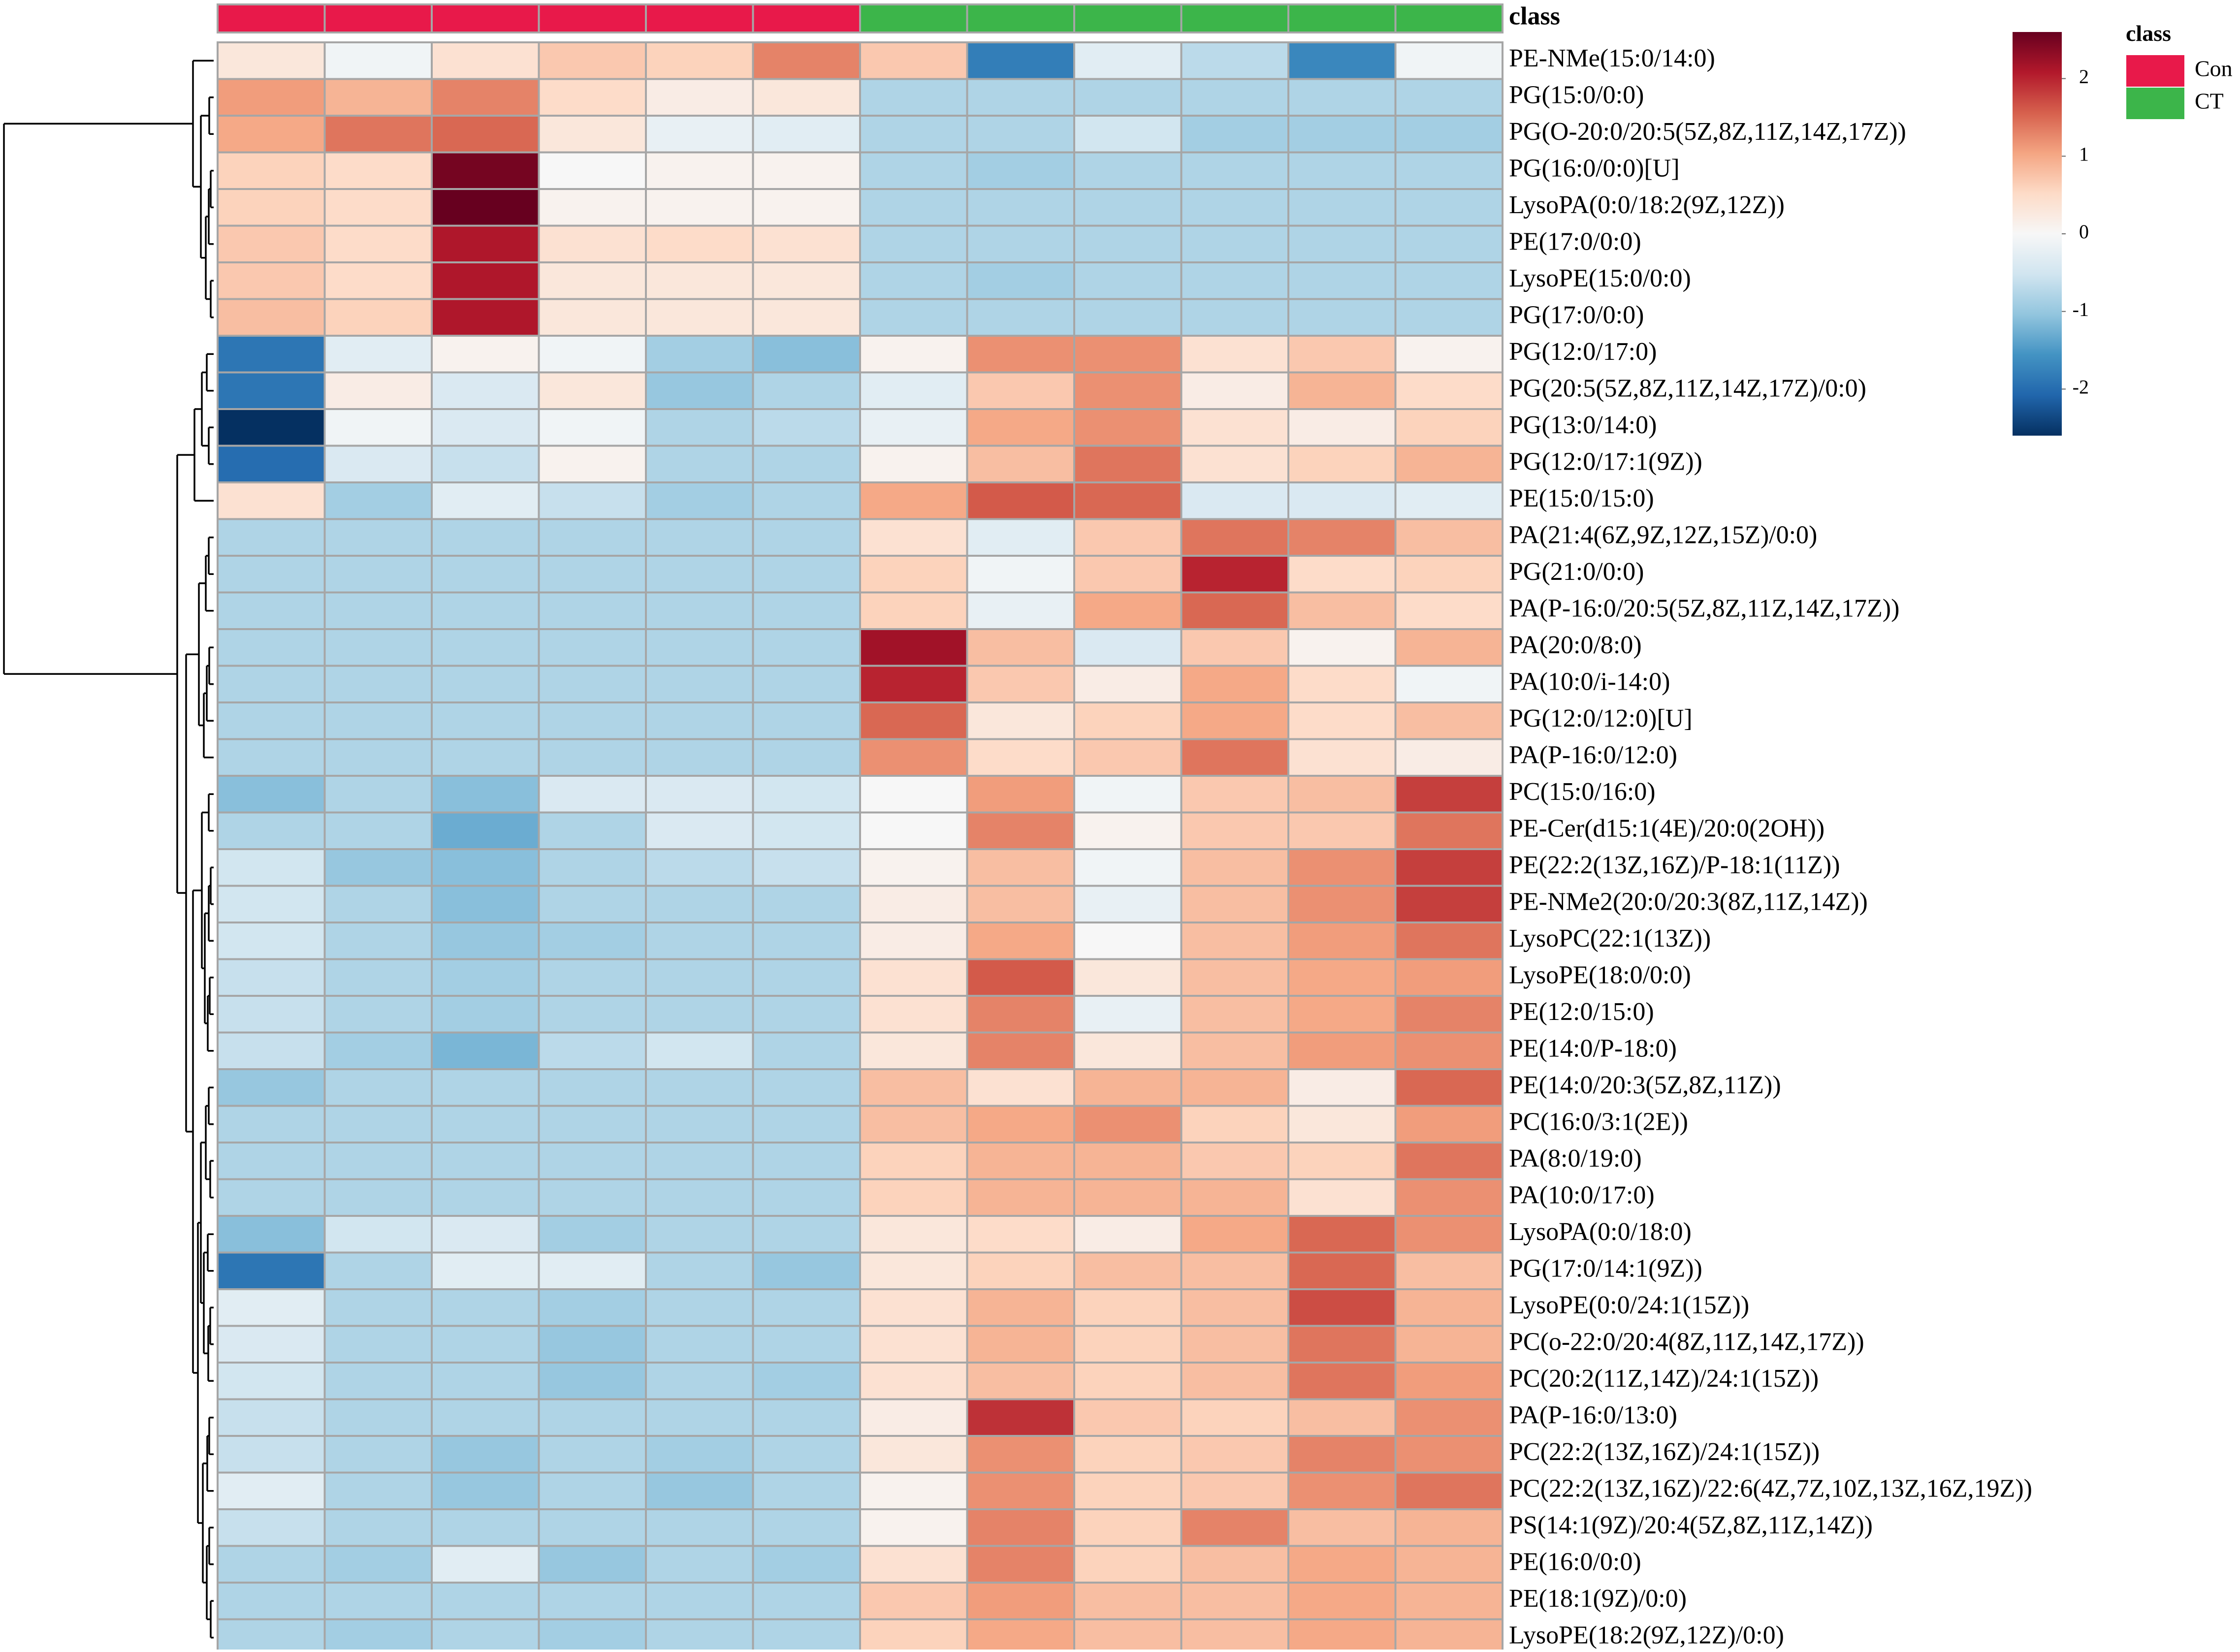  What do you see at coordinates (1600, 1232) in the screenshot?
I see `row-label: LysoPA(0:0/18:0)` at bounding box center [1600, 1232].